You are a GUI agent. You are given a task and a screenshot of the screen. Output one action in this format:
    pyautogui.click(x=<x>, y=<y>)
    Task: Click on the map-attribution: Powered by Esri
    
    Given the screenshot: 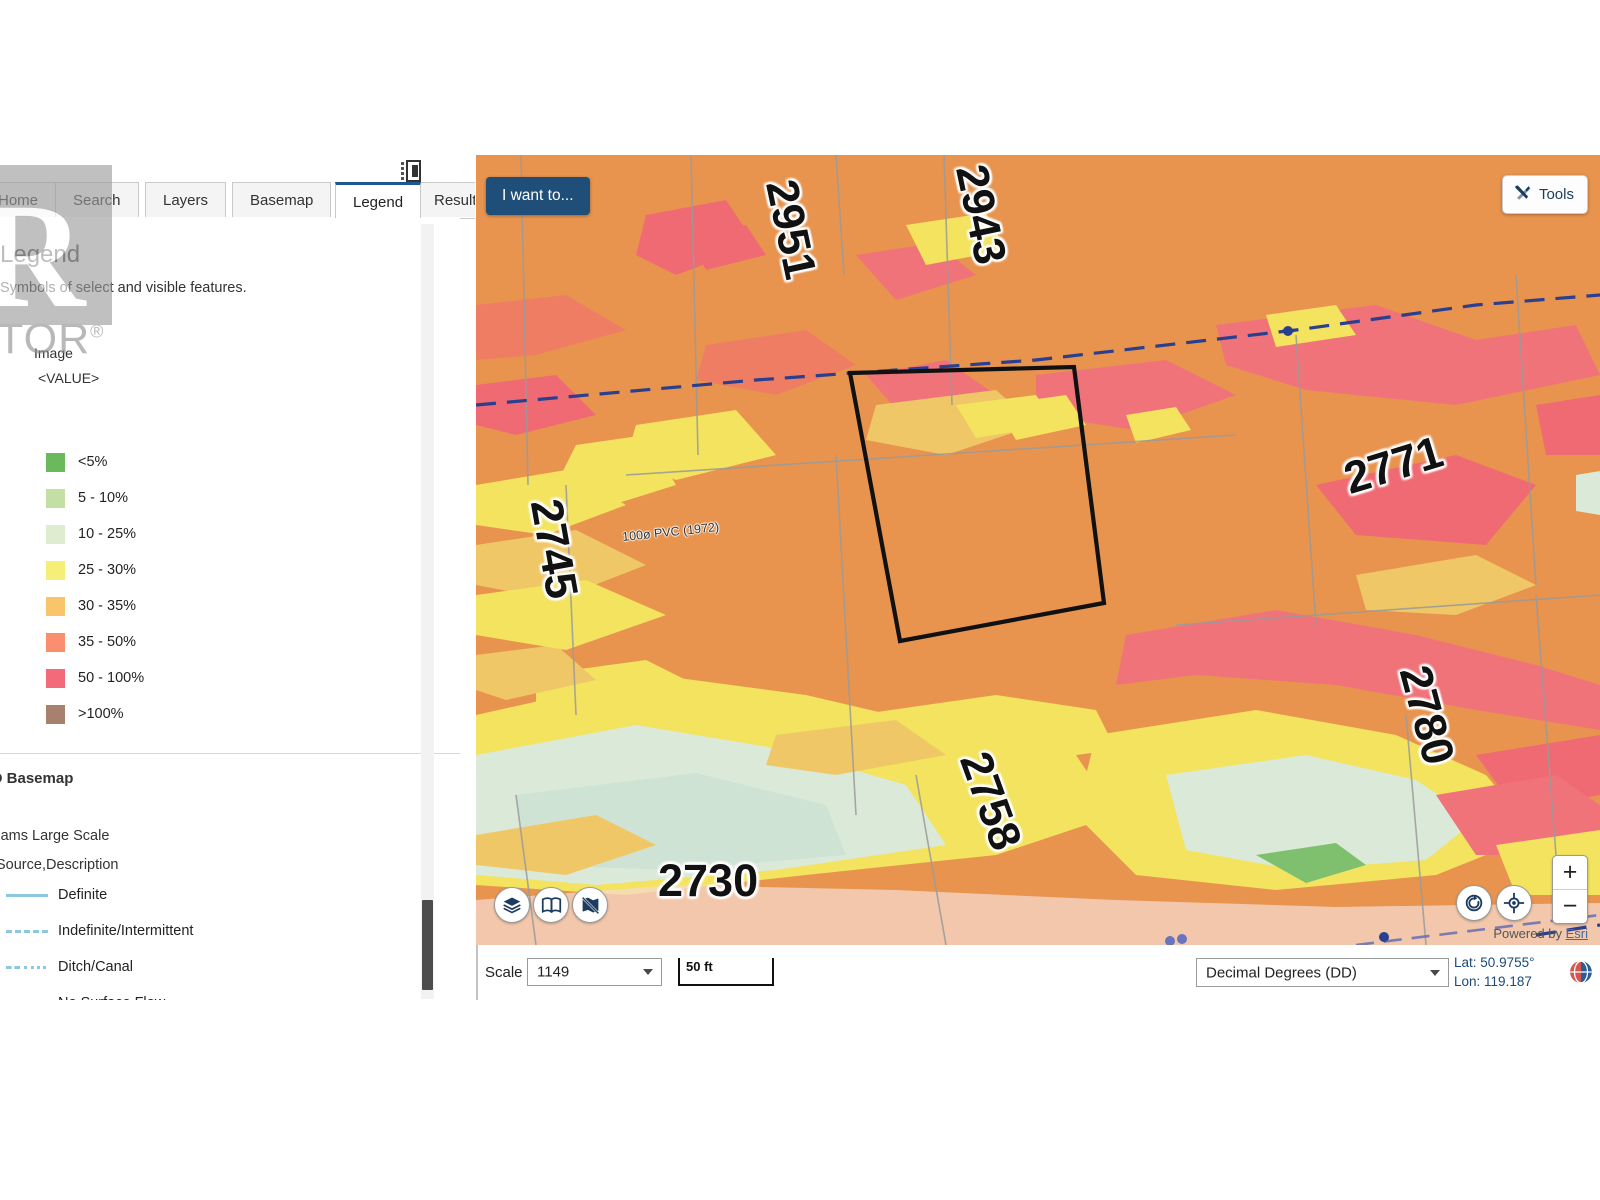 What is the action you would take?
    pyautogui.click(x=1540, y=933)
    